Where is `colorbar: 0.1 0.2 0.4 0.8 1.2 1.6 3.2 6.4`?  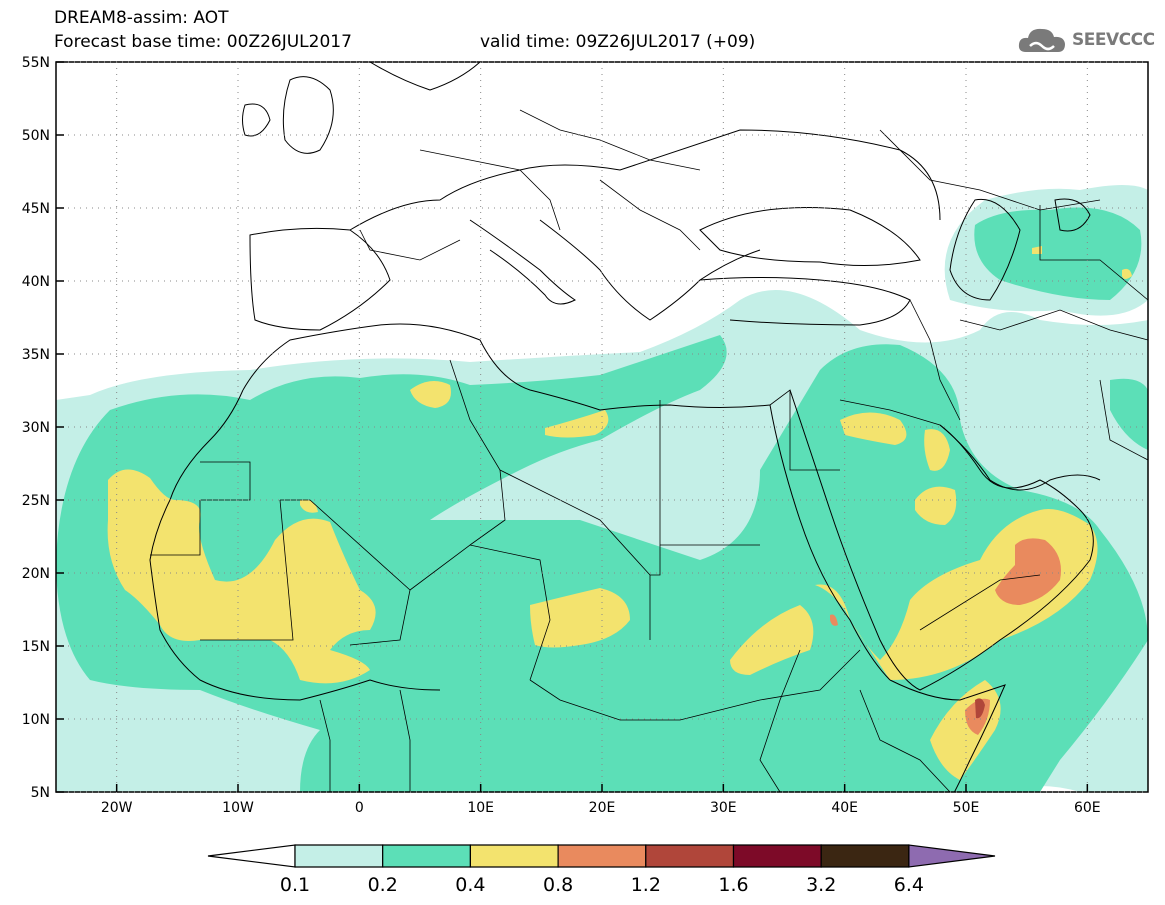
colorbar: 0.1 0.2 0.4 0.8 1.2 1.6 3.2 6.4 is located at coordinates (601, 870).